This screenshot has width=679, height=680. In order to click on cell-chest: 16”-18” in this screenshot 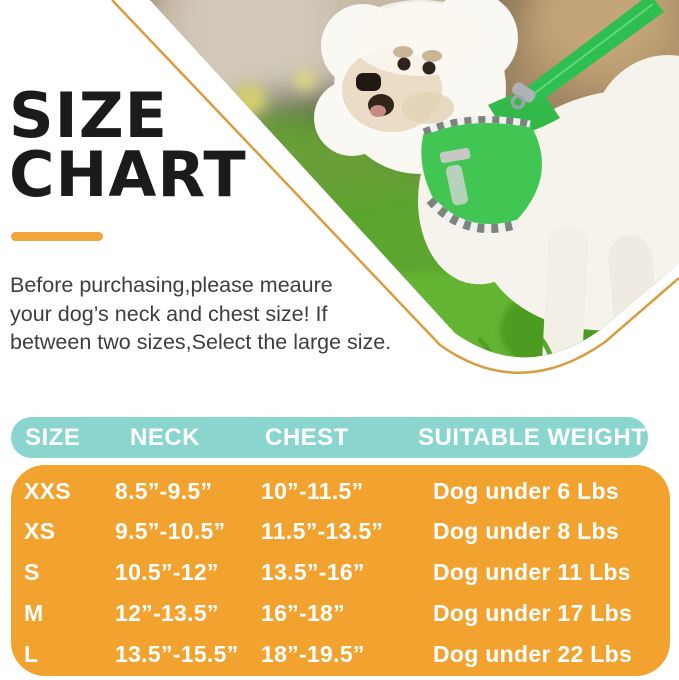, I will do `click(303, 613)`.